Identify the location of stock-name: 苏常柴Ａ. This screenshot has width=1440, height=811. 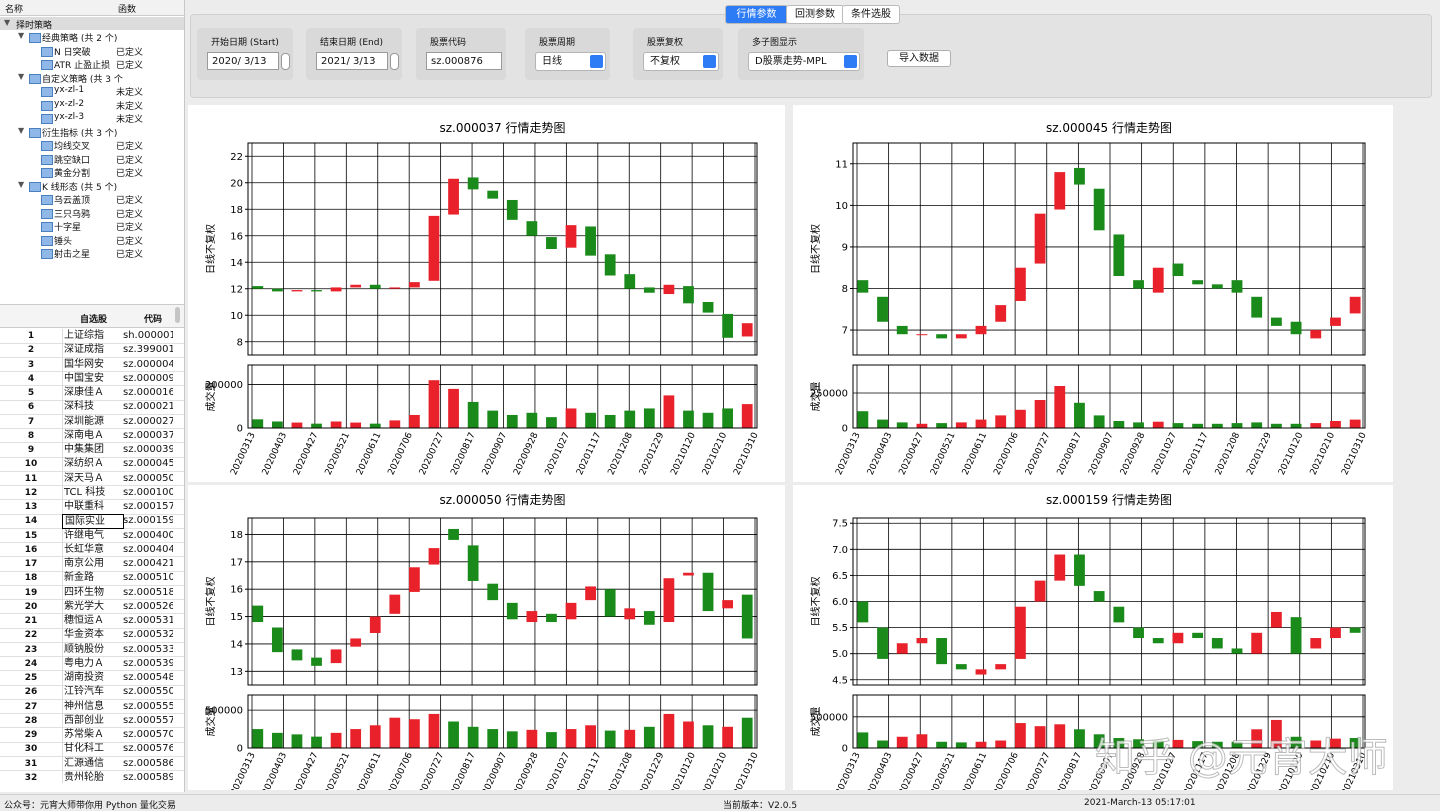
(84, 734).